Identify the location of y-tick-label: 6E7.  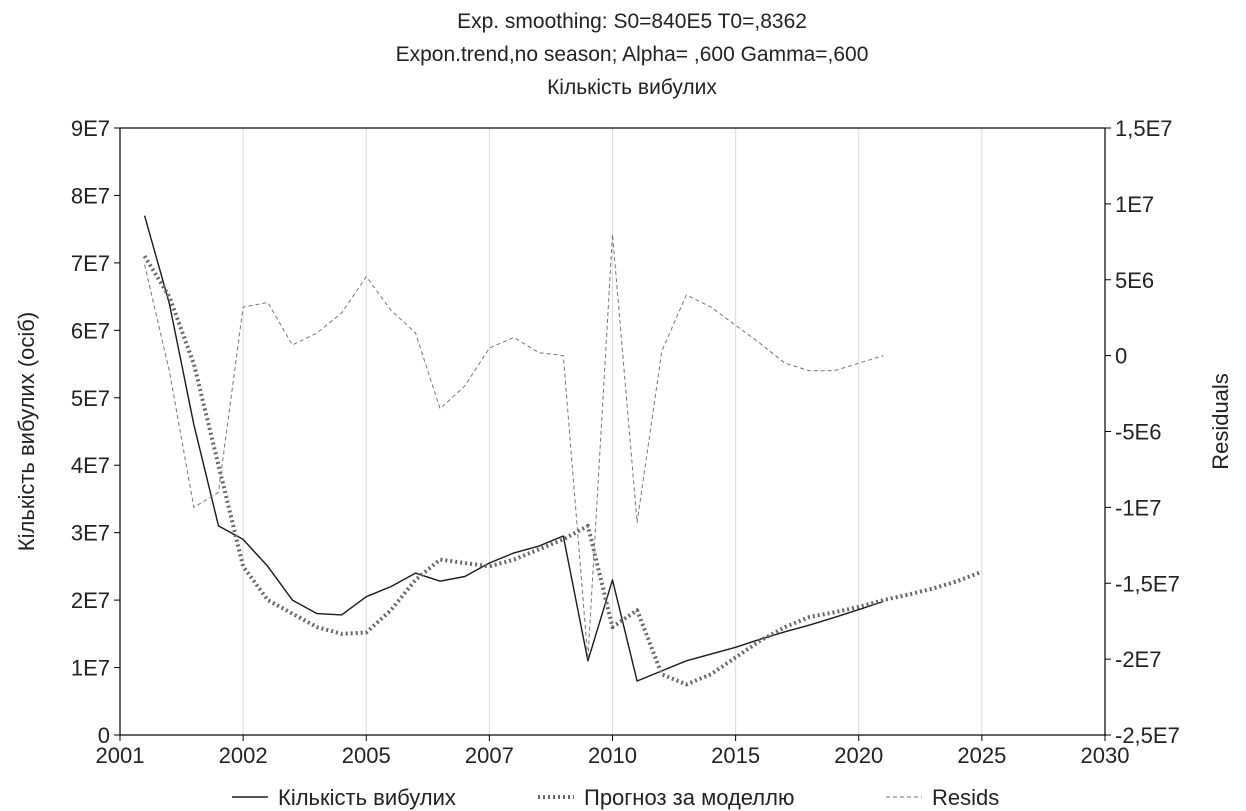
(90, 330).